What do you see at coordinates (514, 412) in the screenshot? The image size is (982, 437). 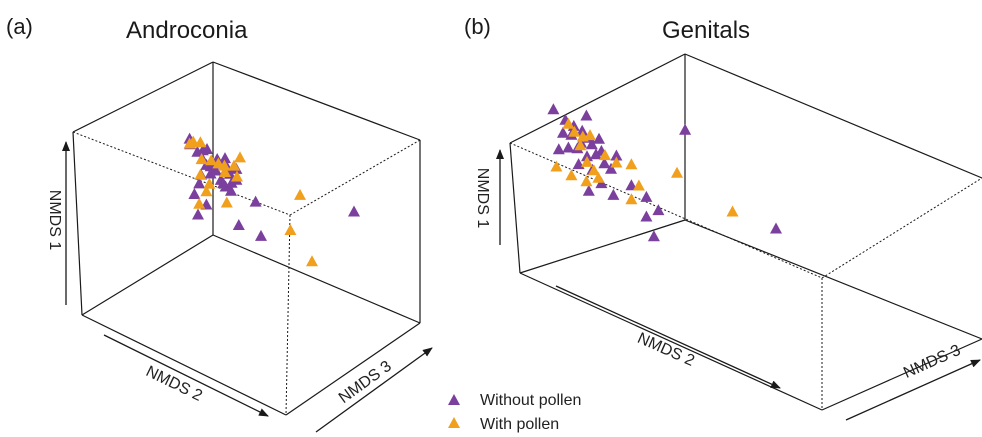 I see `legend: Without pollen With pollen` at bounding box center [514, 412].